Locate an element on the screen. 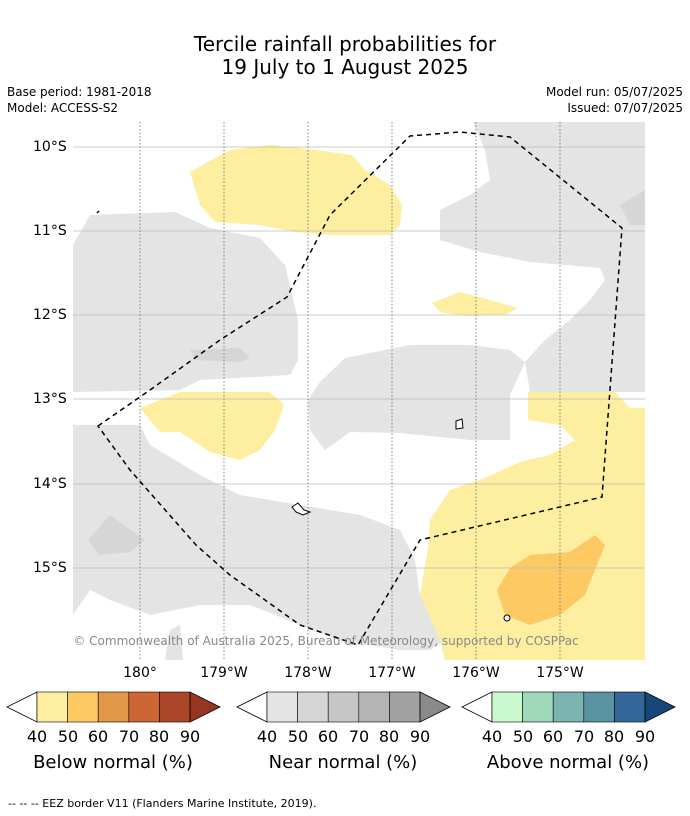 The width and height of the screenshot is (690, 816). near-normal-region-northeast is located at coordinates (542, 257).